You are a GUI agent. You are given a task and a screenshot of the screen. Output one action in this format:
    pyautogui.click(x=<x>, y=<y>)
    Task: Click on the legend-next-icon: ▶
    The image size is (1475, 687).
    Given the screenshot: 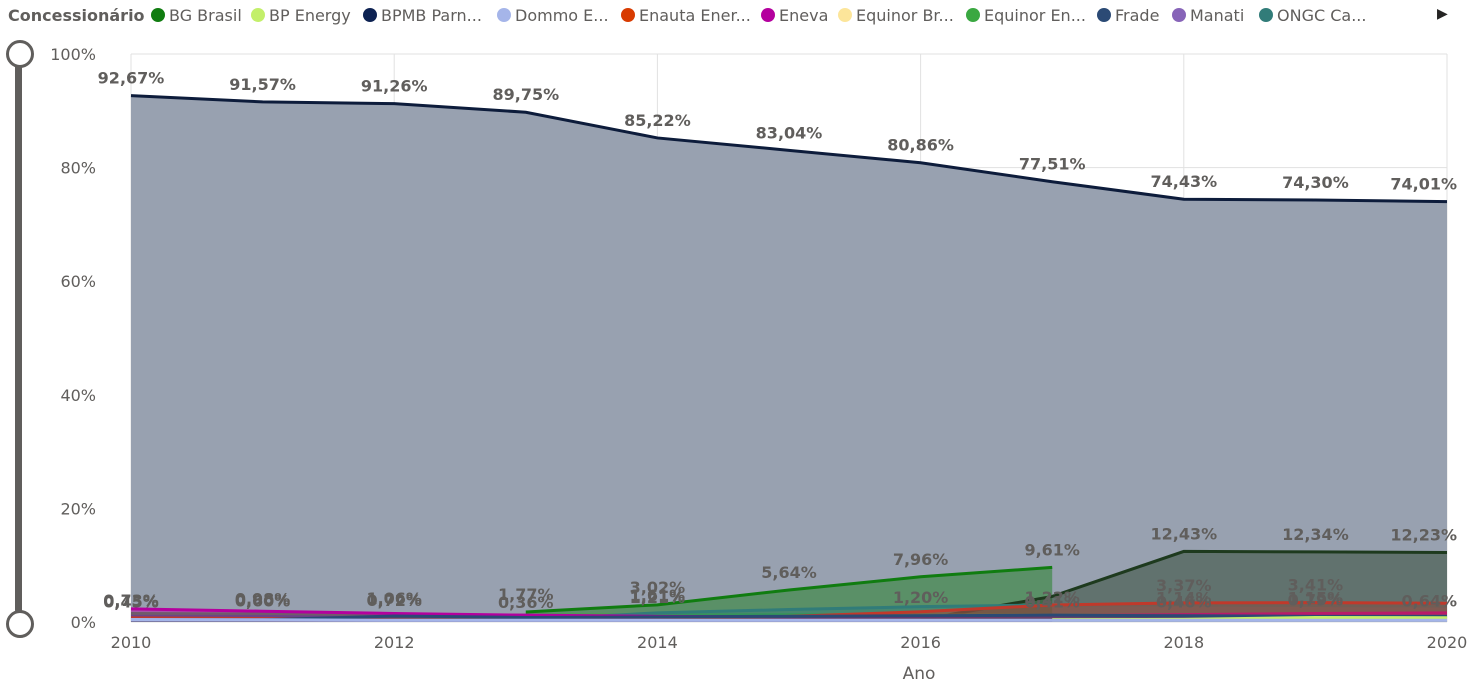 What is the action you would take?
    pyautogui.click(x=1442, y=14)
    